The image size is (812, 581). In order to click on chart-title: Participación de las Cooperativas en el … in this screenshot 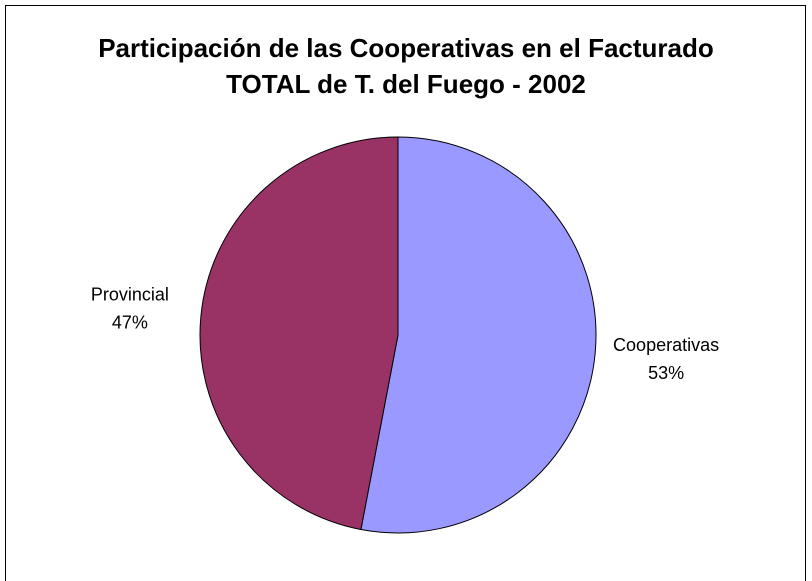, I will do `click(406, 66)`.